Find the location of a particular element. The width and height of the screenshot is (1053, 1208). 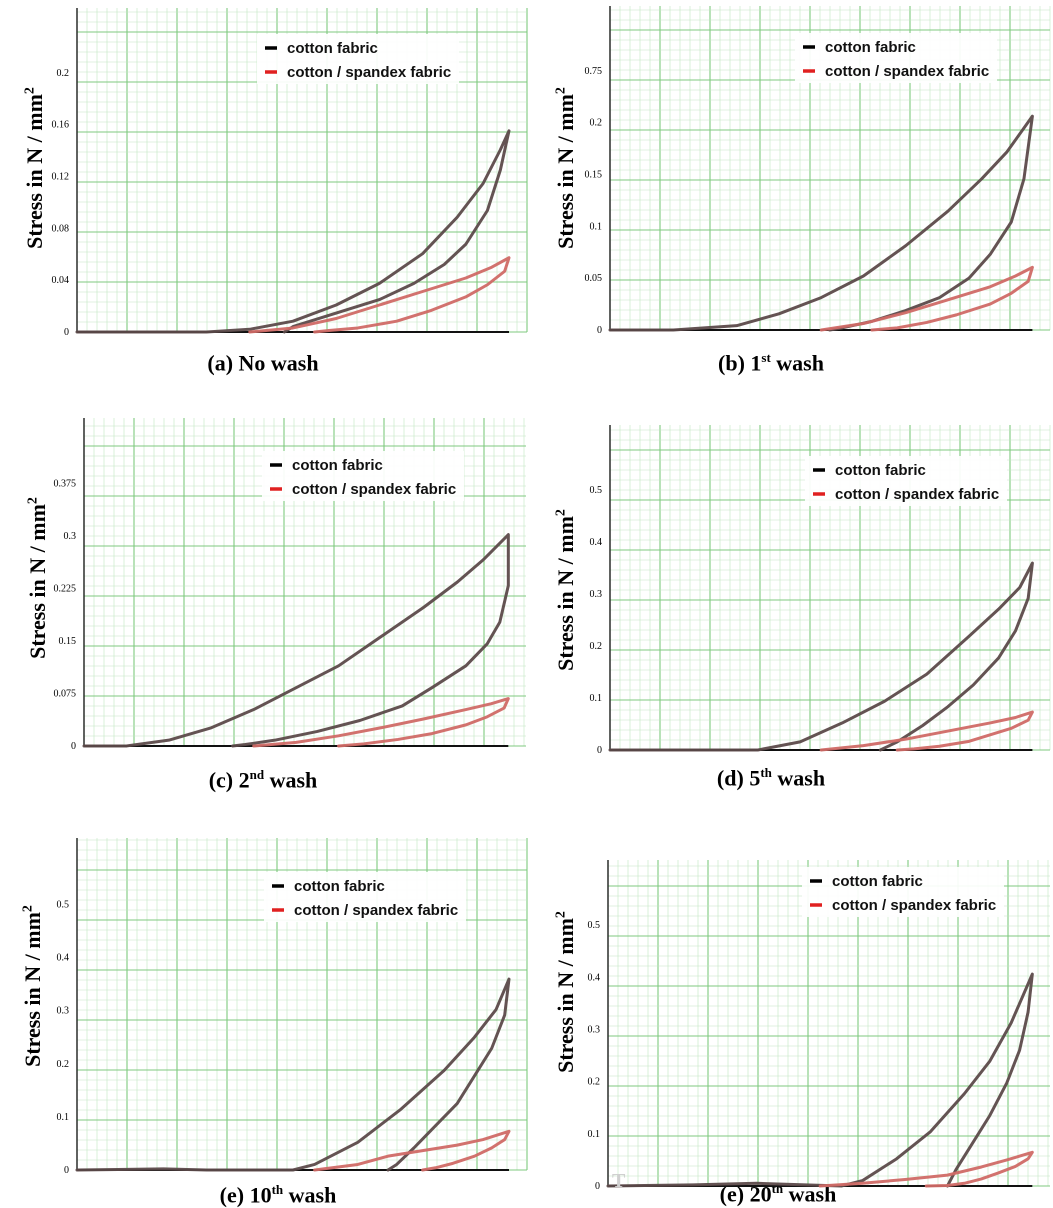

caption-pre: (d) 5 is located at coordinates (738, 778).